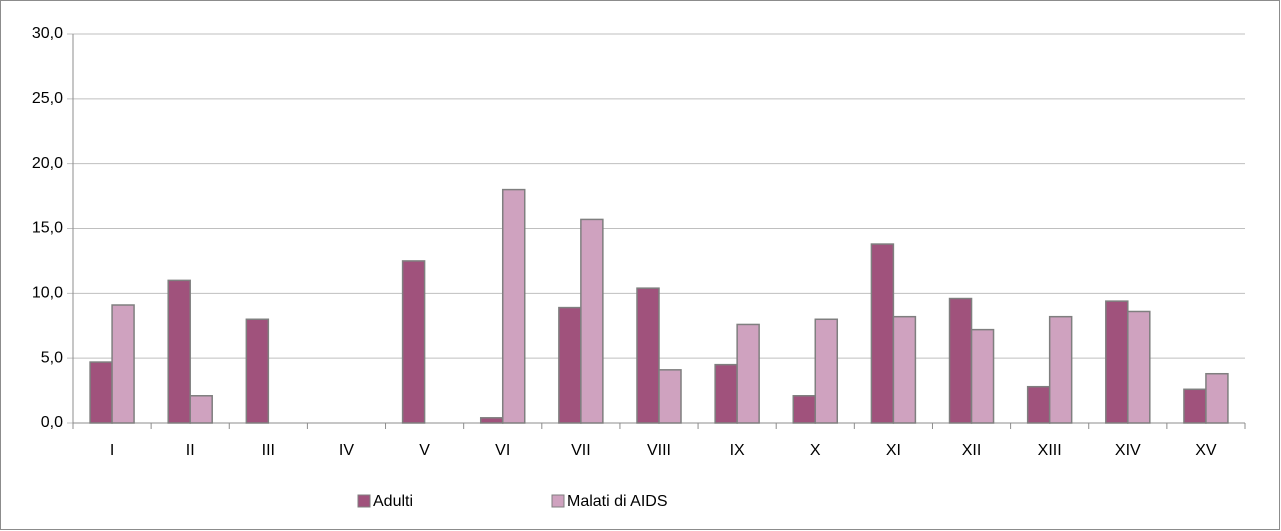 The image size is (1281, 531). Describe the element at coordinates (47, 98) in the screenshot. I see `y-tick-label: 25,0` at that location.